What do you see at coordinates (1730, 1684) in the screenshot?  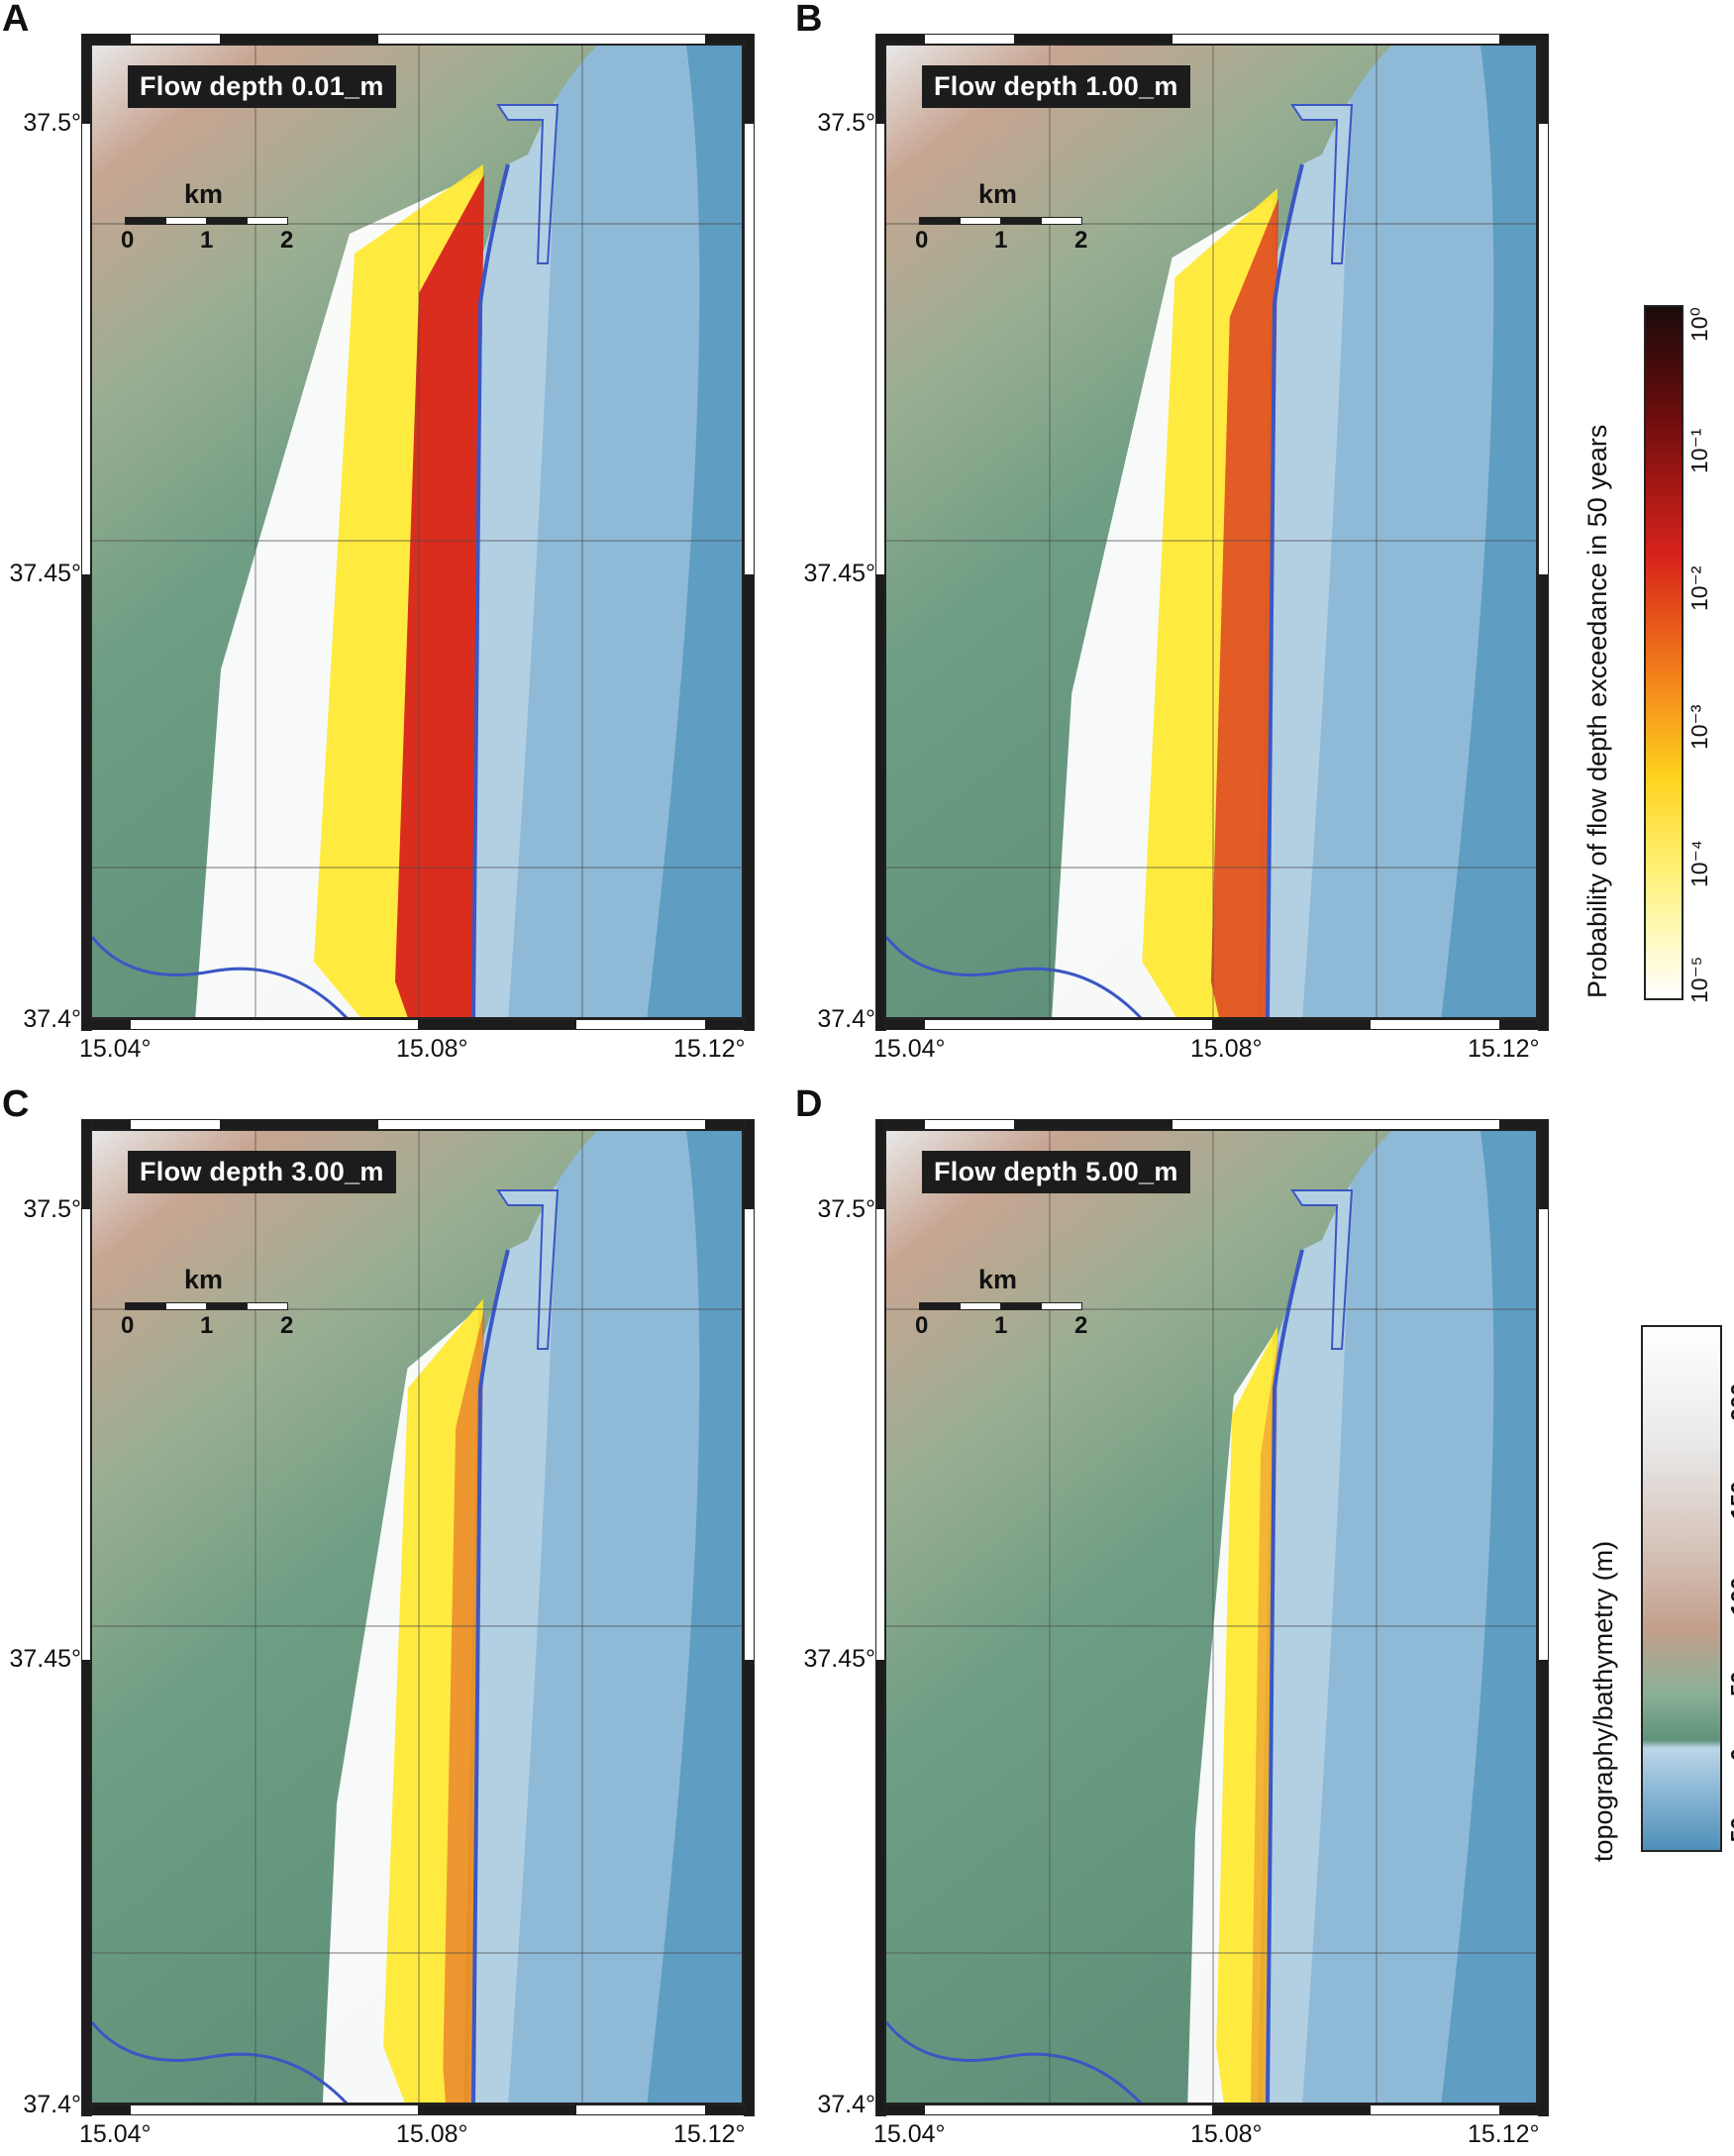 I see `topography-tick-label: 50` at bounding box center [1730, 1684].